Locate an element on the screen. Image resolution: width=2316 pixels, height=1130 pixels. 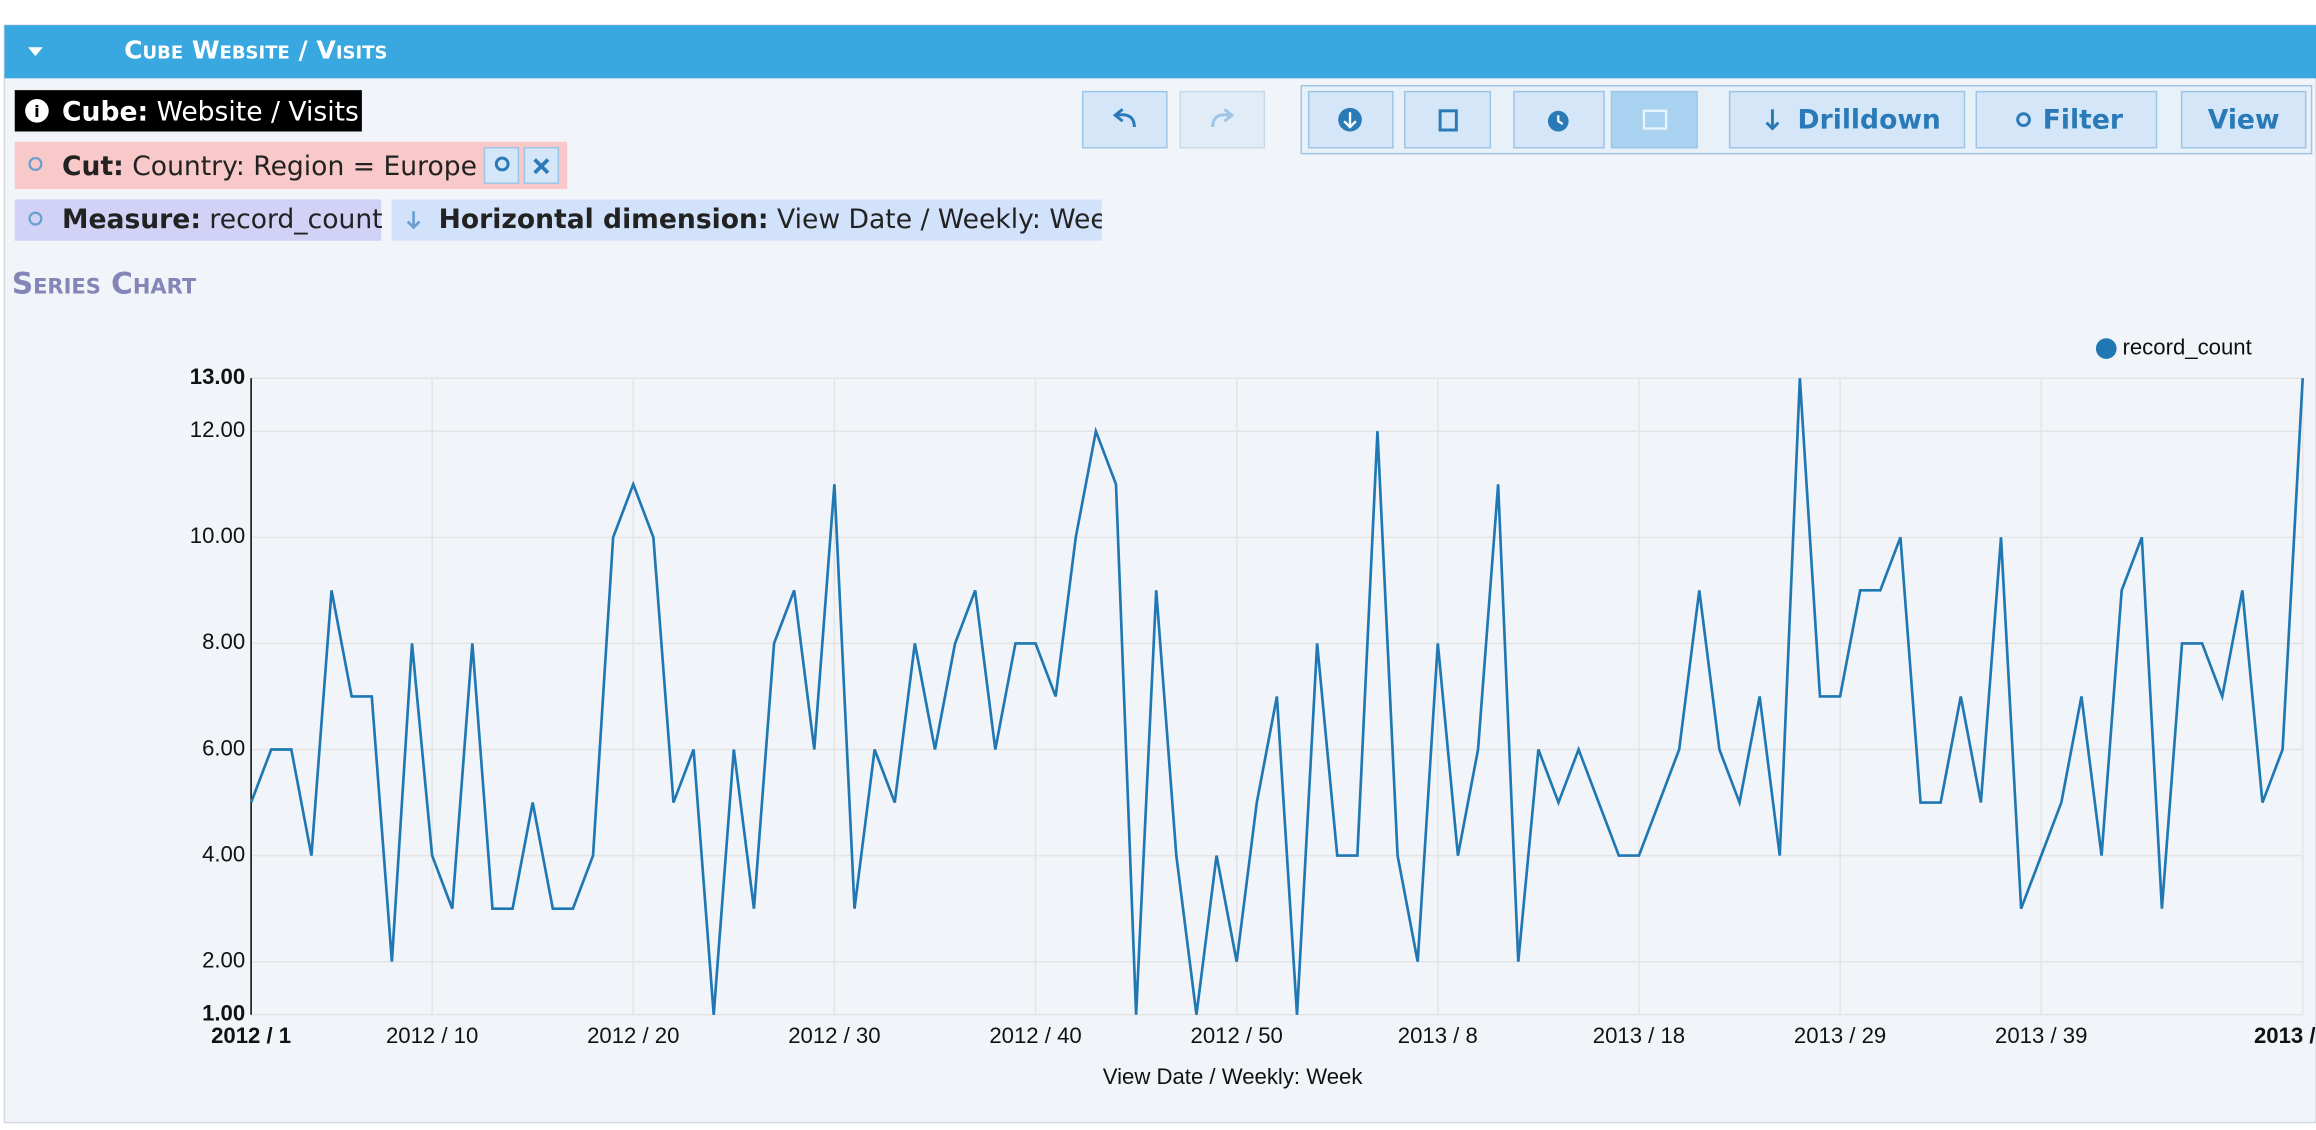
filter-icon is located at coordinates (2023, 120).